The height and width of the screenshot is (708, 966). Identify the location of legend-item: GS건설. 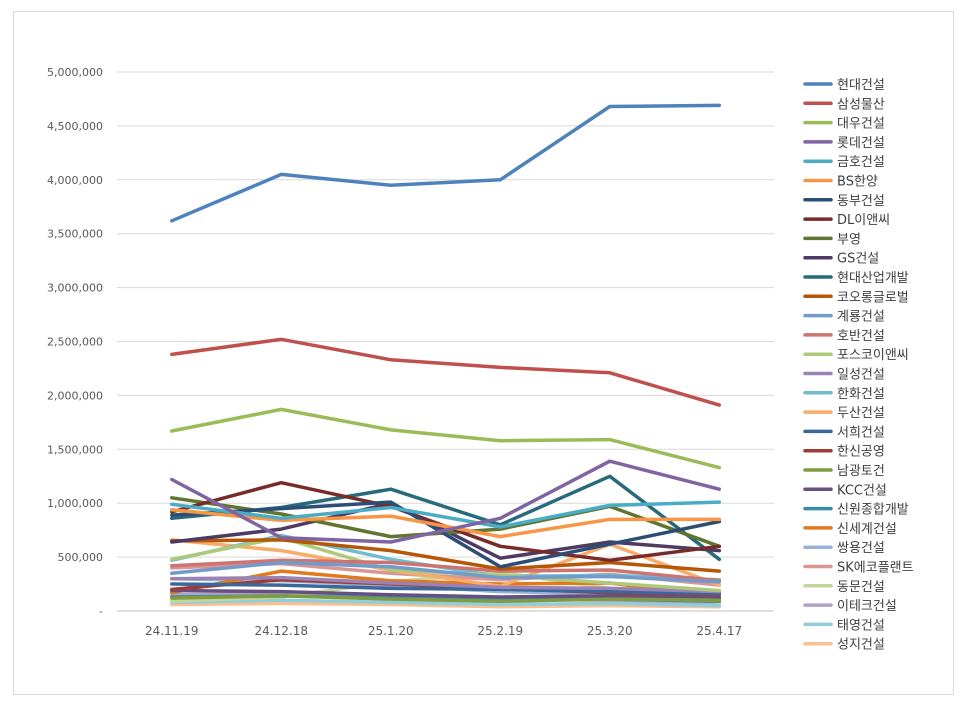
(841, 259).